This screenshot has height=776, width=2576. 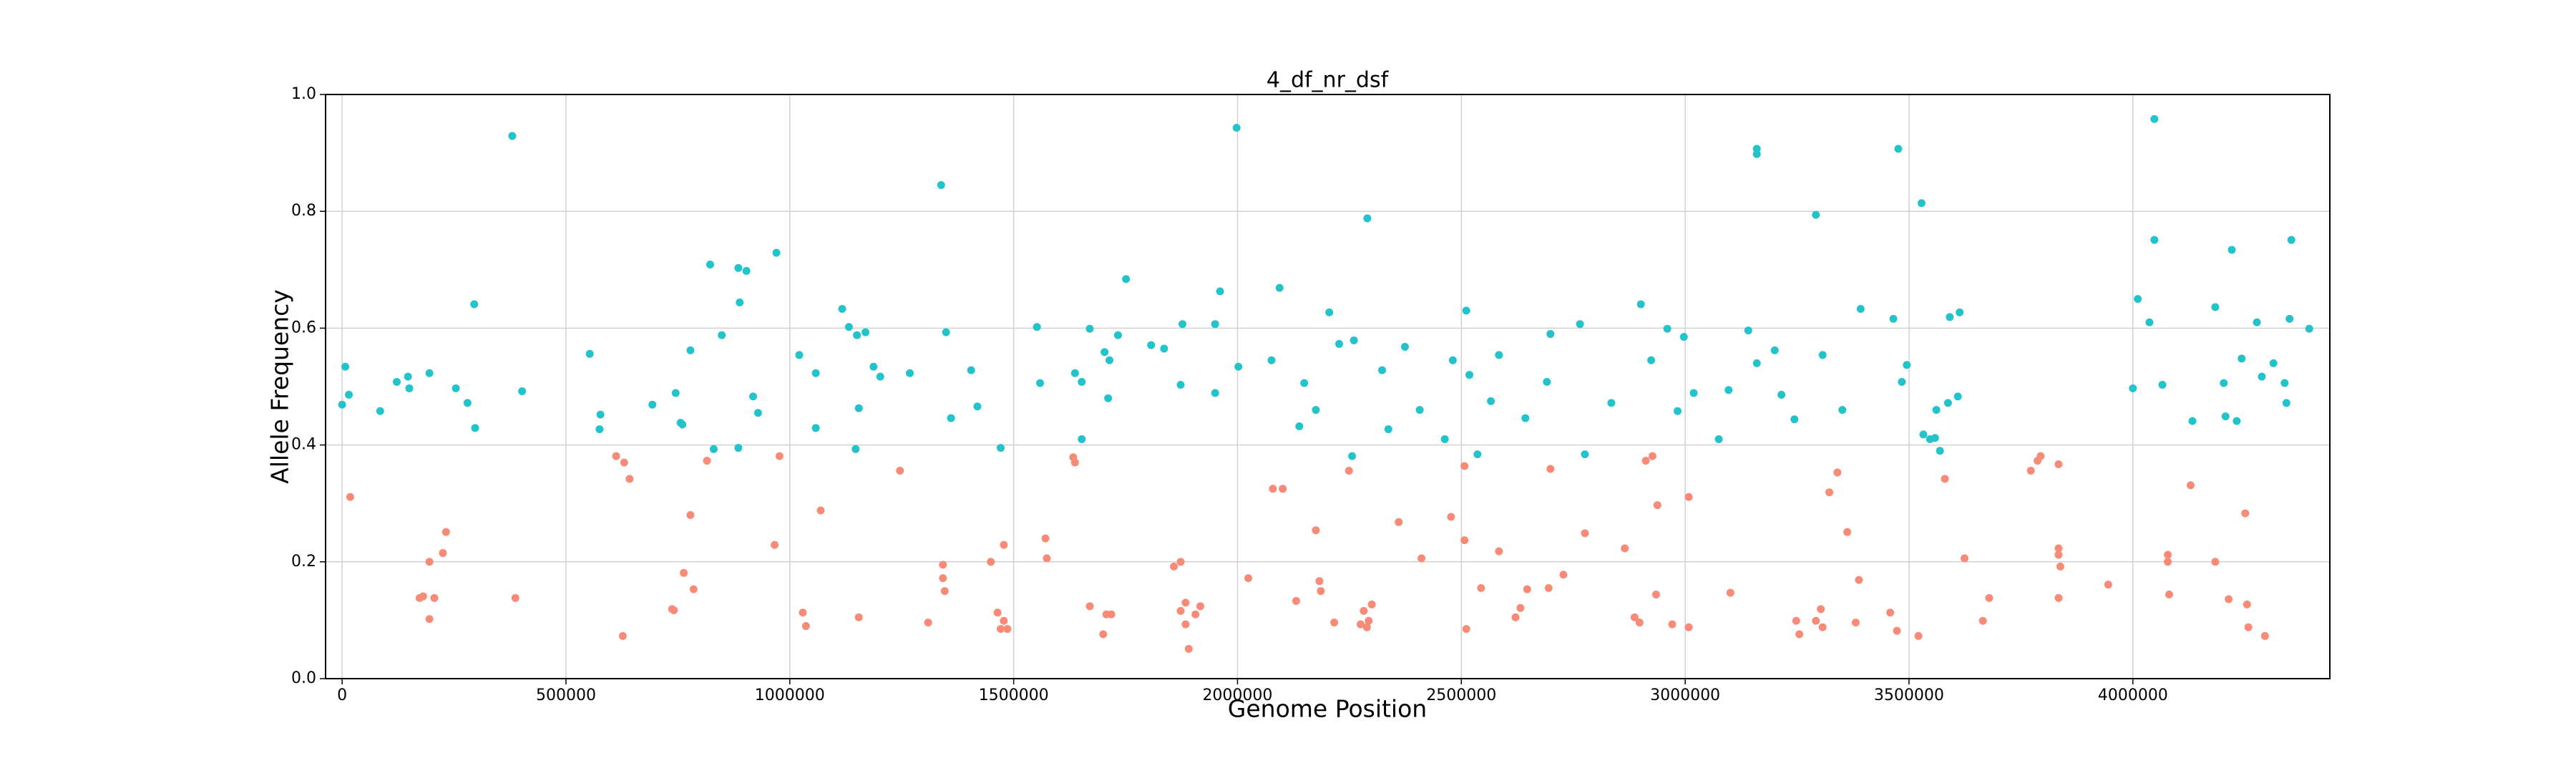 I want to click on x-tick-label: 2000000, so click(x=1237, y=695).